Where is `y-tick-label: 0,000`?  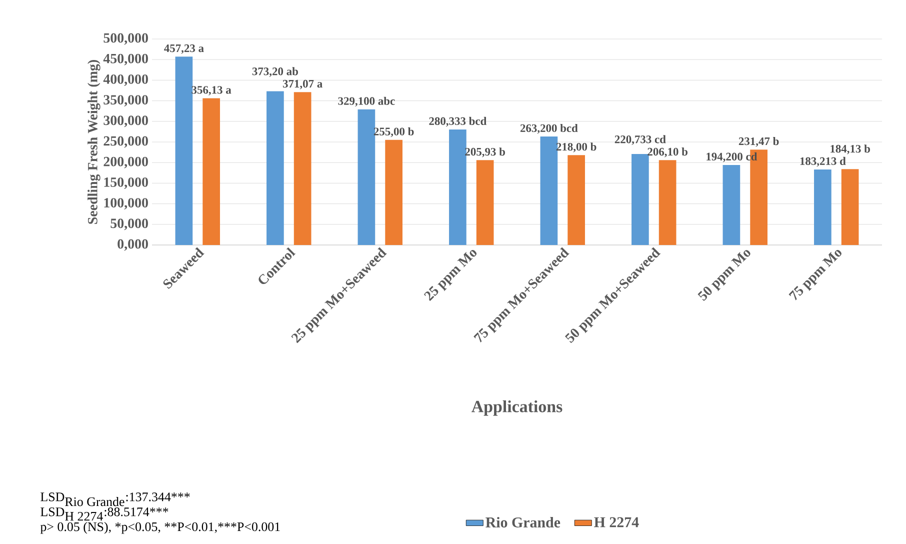
y-tick-label: 0,000 is located at coordinates (133, 245).